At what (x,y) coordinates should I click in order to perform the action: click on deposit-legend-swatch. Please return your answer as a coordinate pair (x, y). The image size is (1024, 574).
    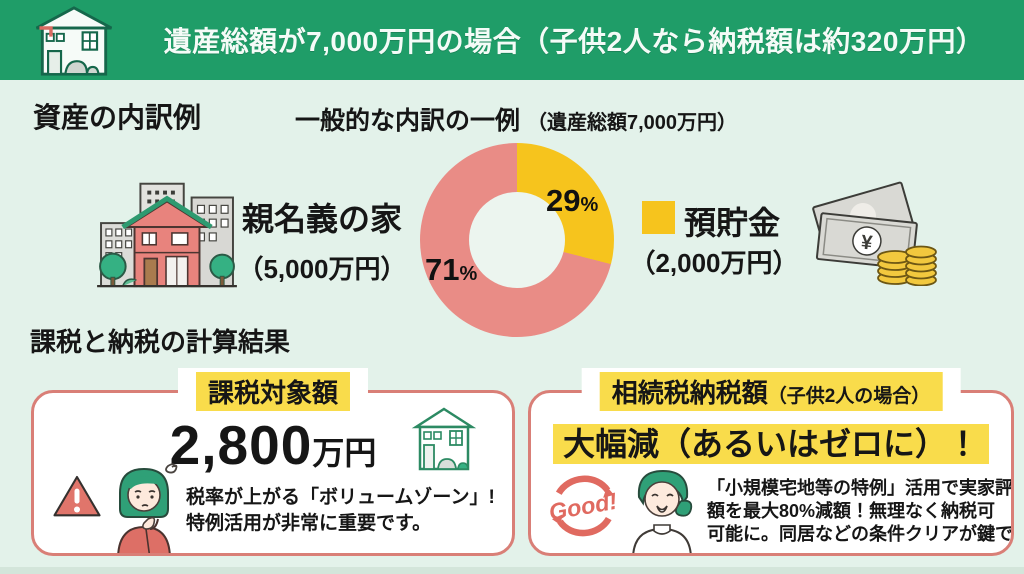
    Looking at the image, I should click on (658, 217).